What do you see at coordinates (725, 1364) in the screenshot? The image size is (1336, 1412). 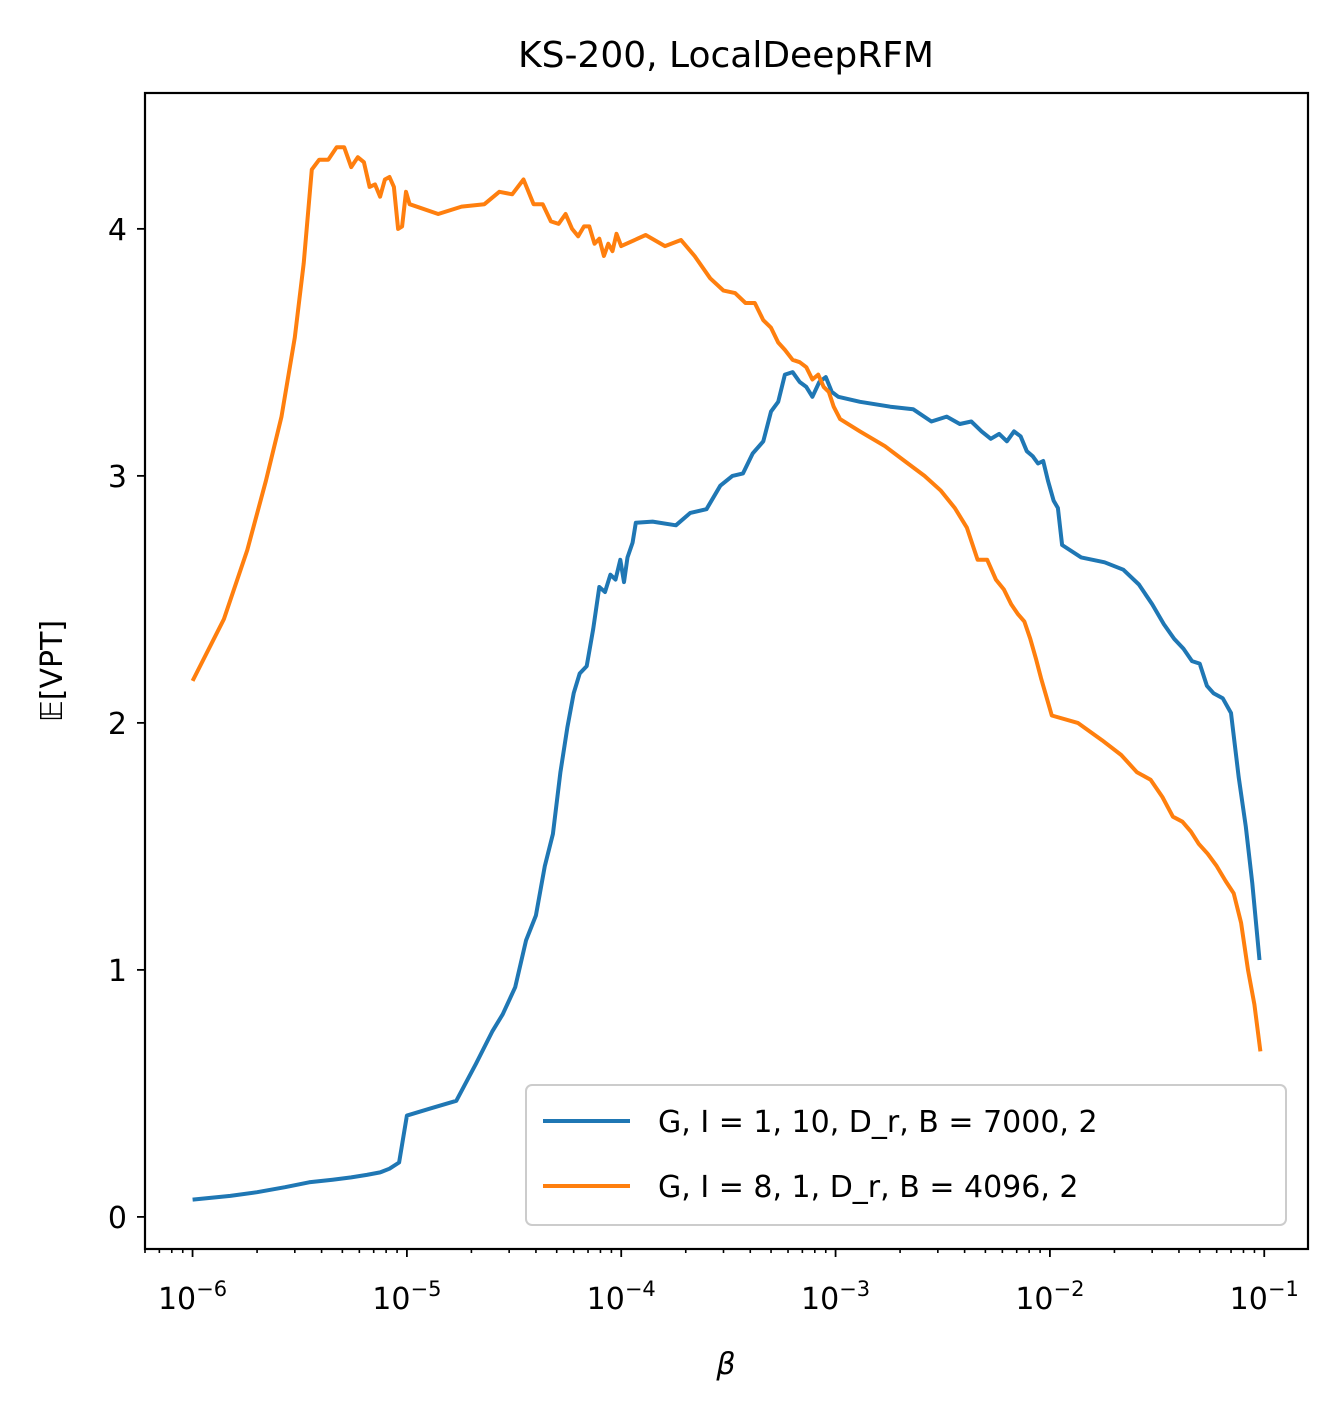 I see `x-axis-title: β` at bounding box center [725, 1364].